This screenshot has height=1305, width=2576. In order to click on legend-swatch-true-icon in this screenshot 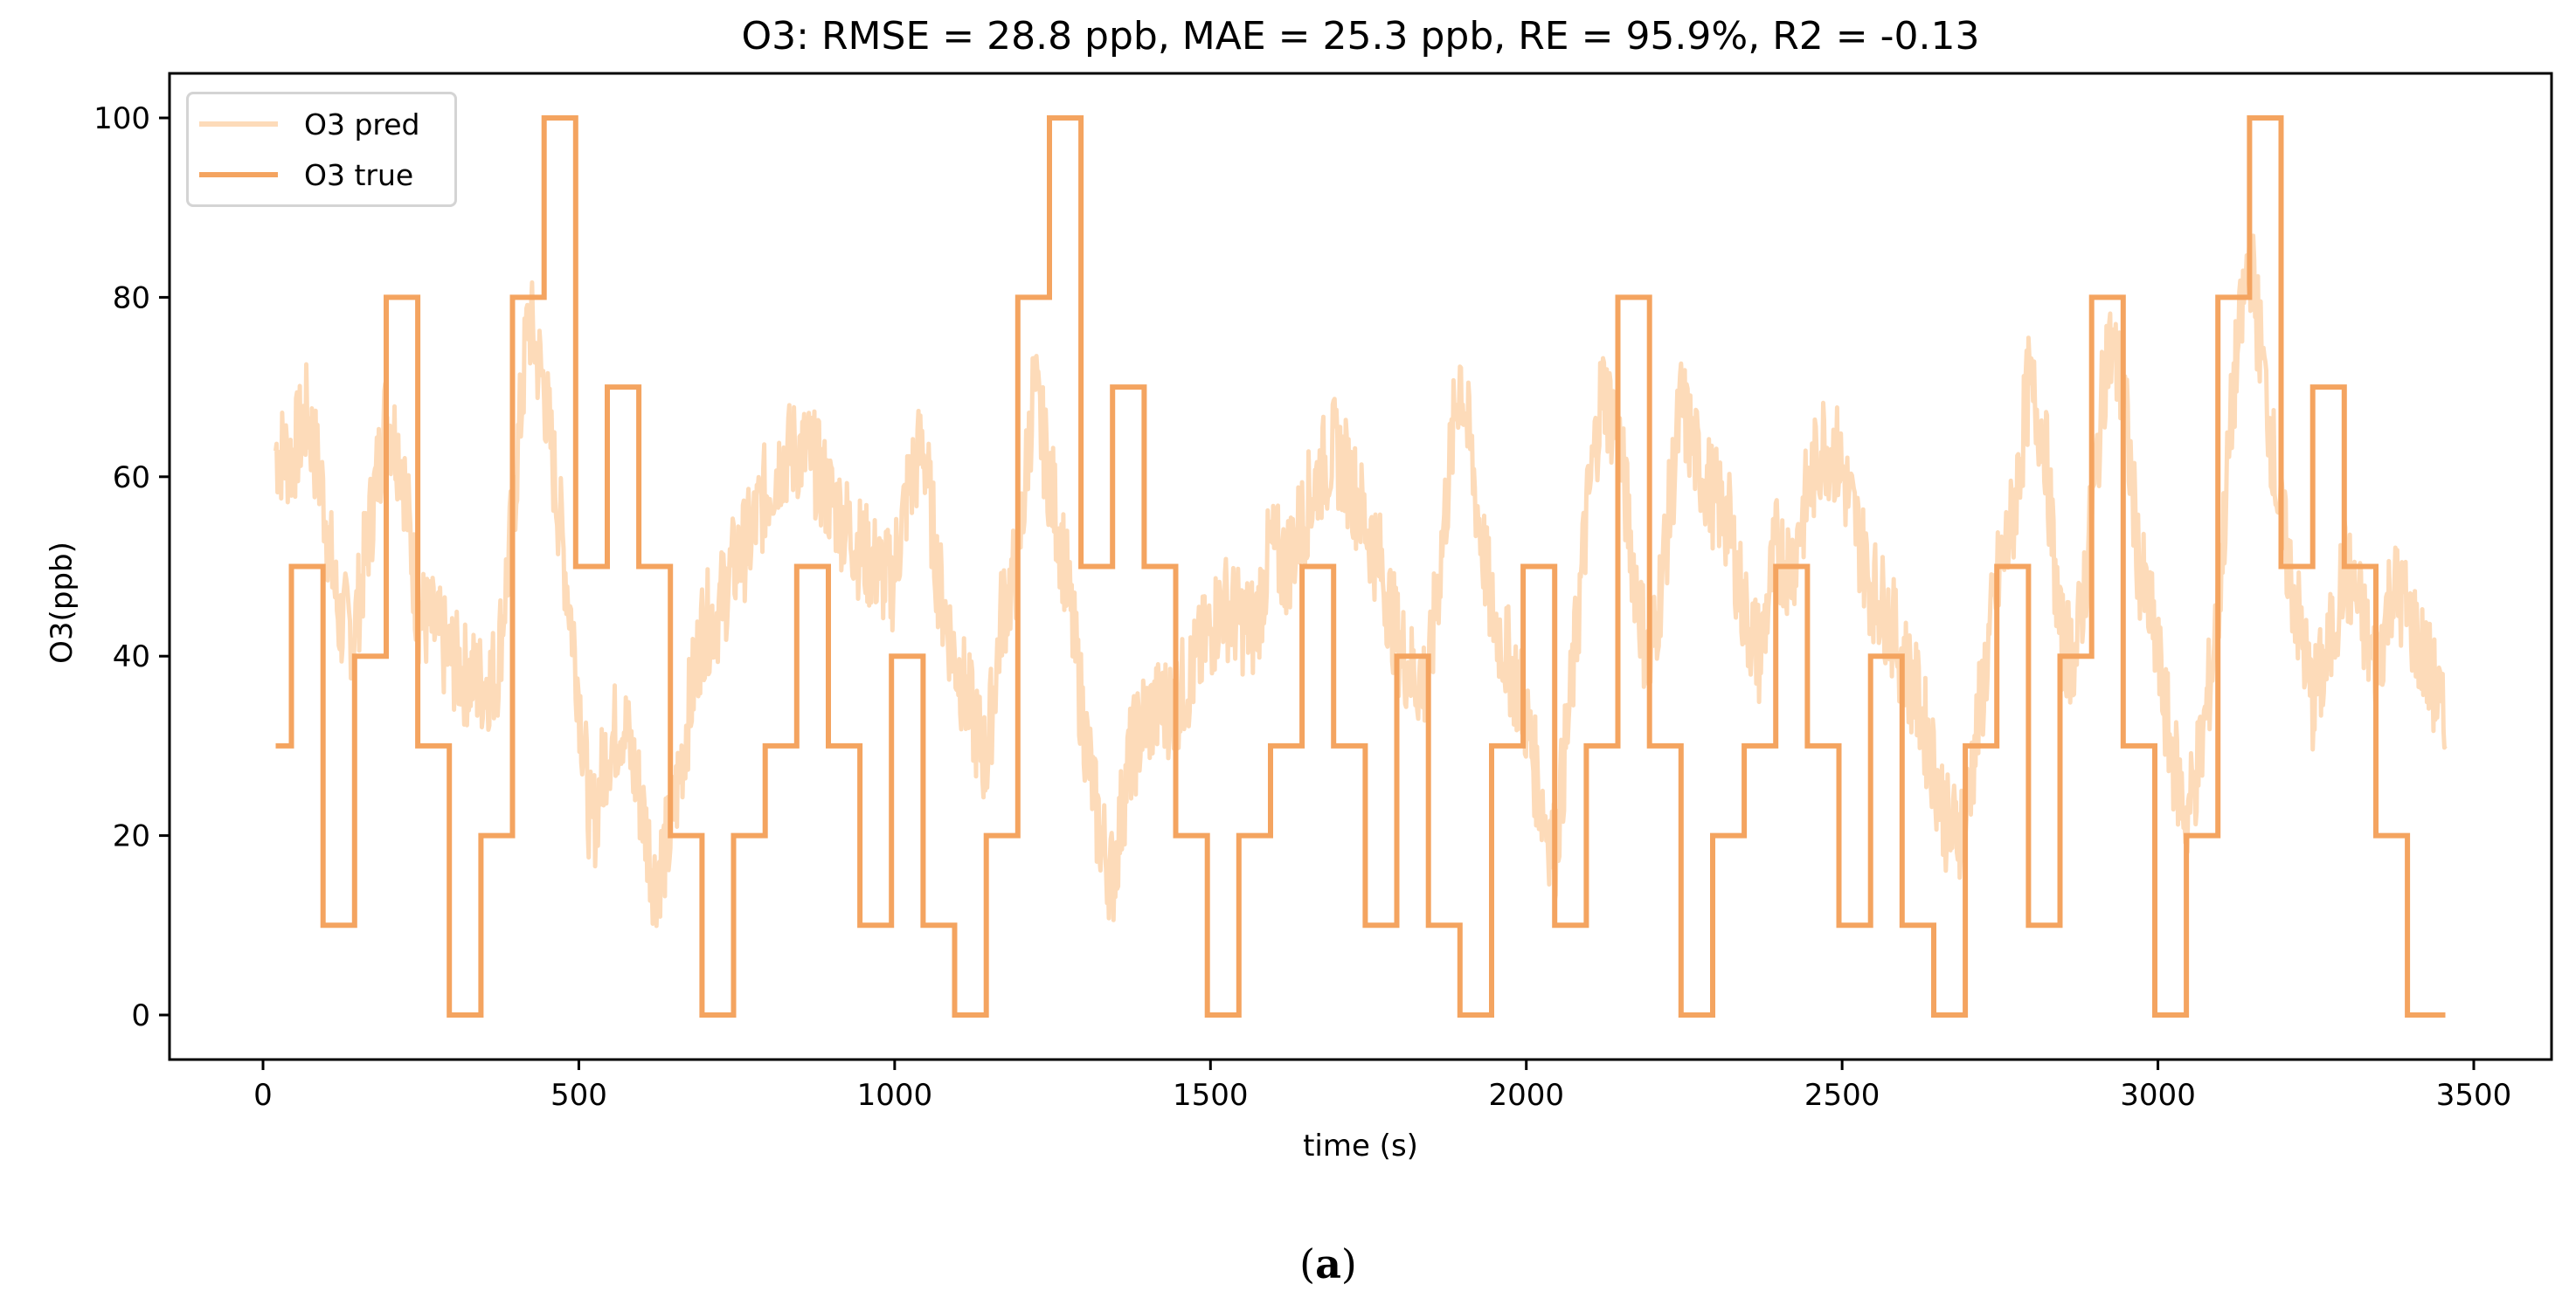, I will do `click(238, 174)`.